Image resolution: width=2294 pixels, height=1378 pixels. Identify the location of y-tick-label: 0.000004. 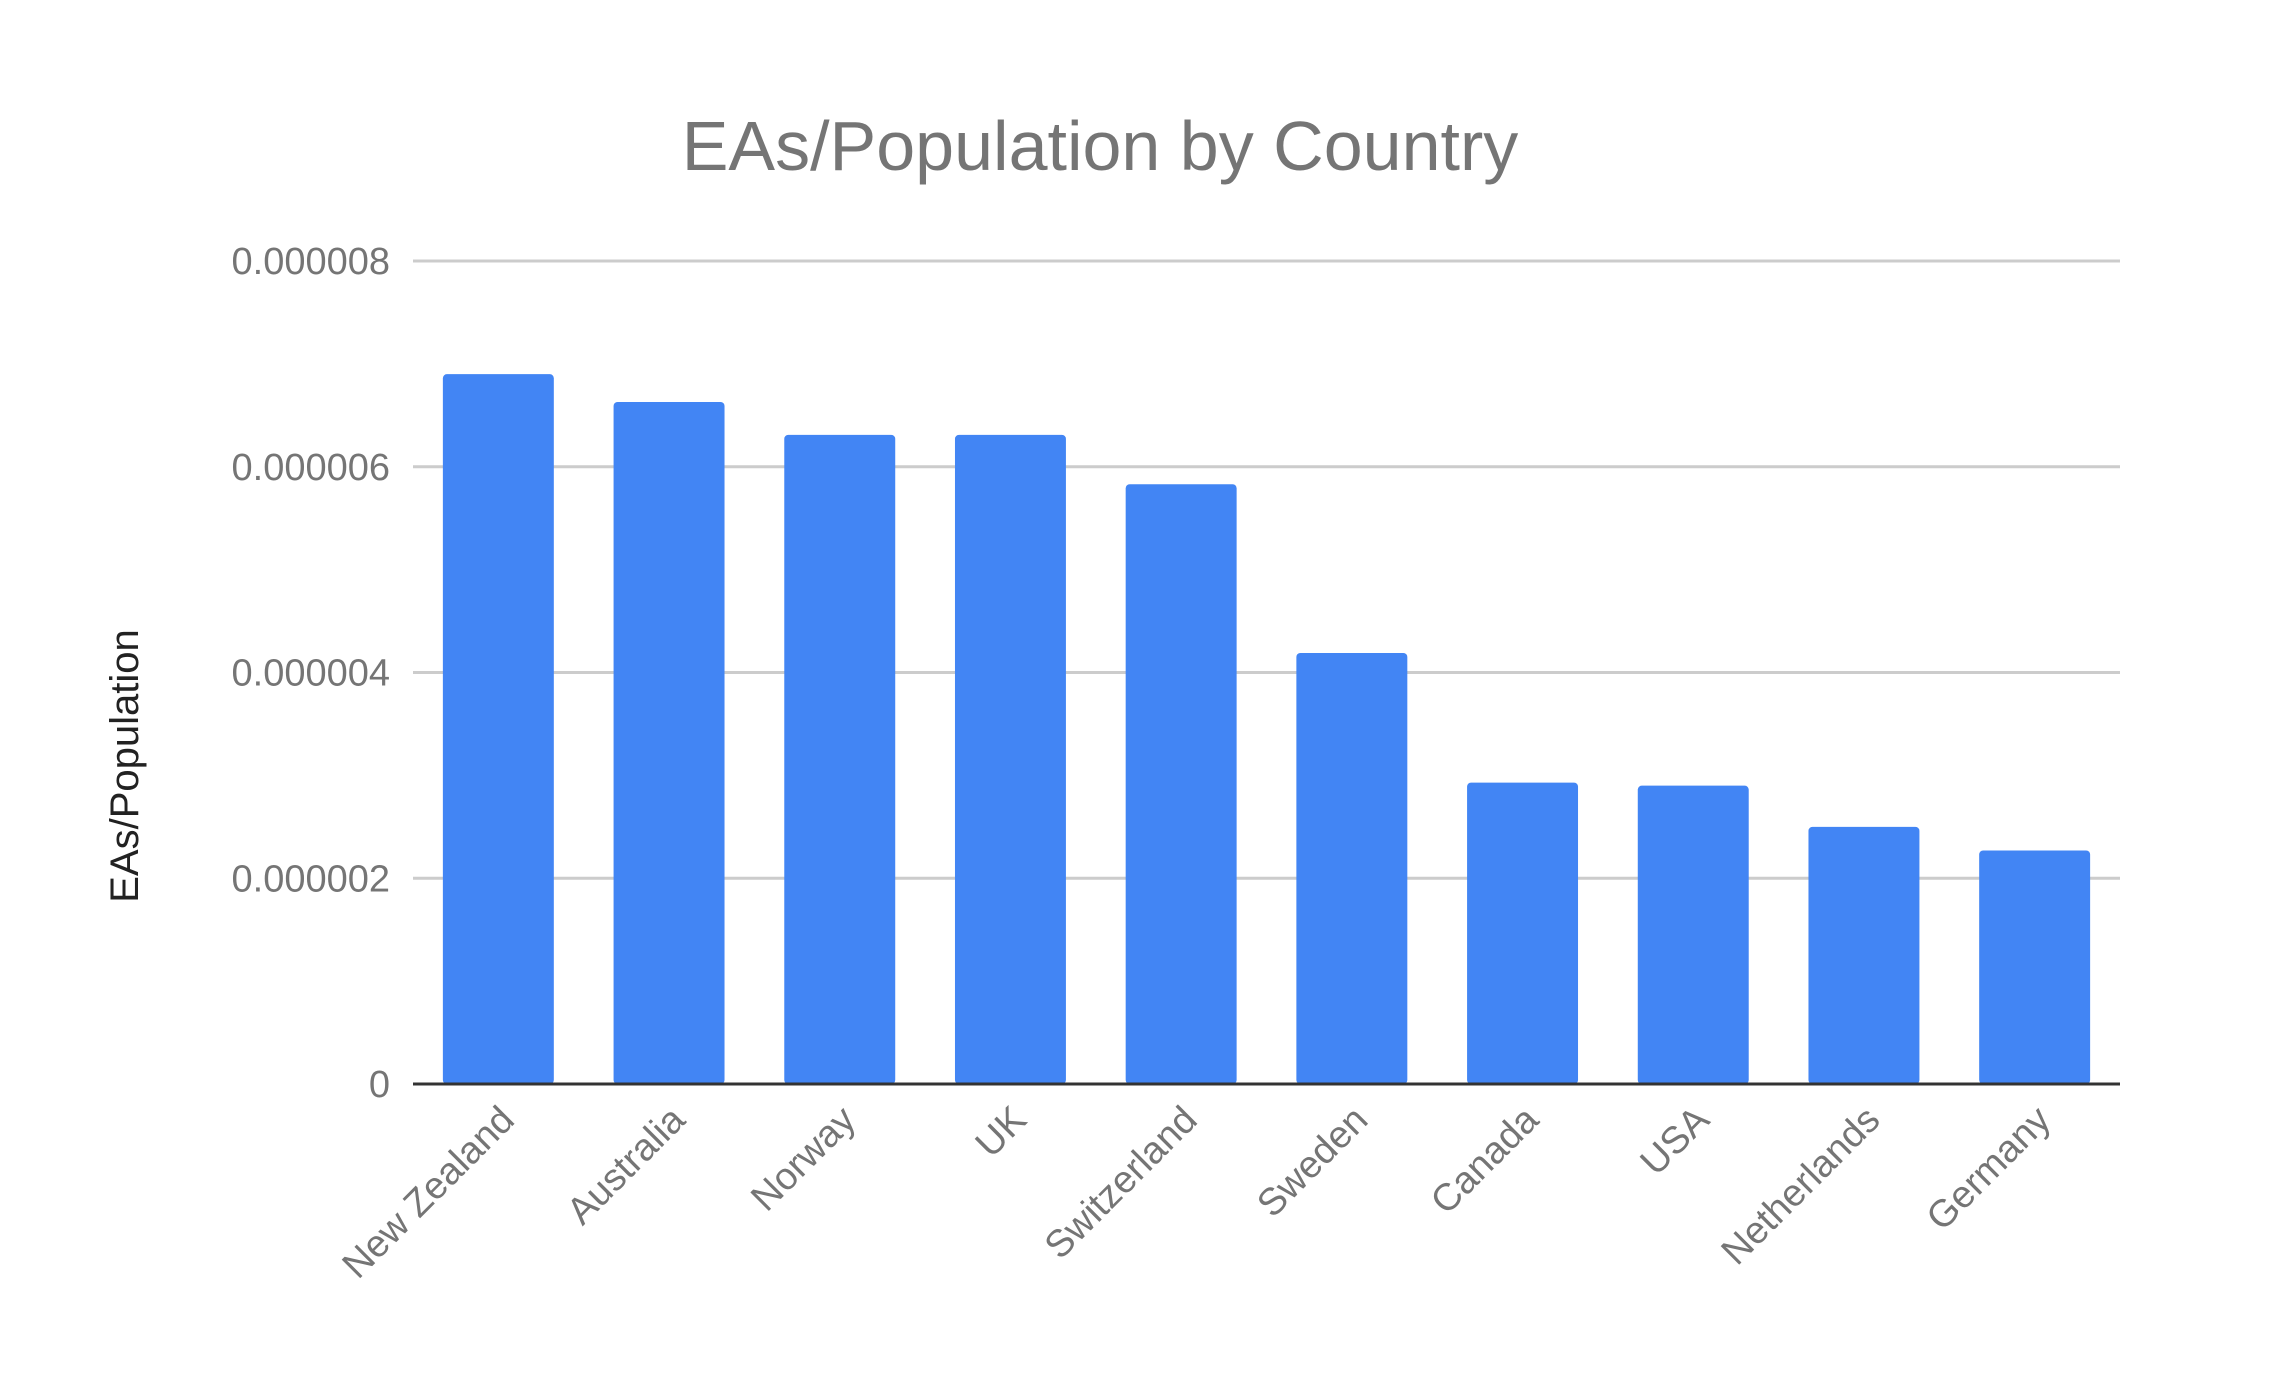
(311, 674).